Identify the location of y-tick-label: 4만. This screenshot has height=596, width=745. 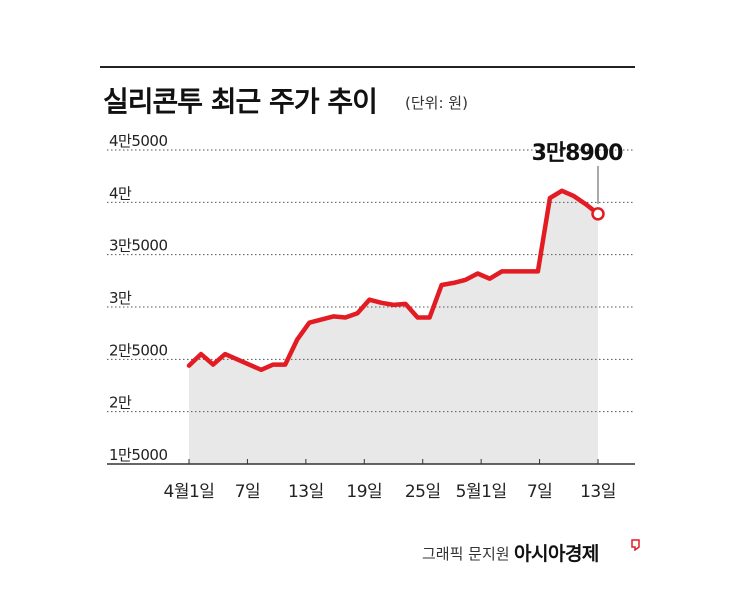
(120, 193).